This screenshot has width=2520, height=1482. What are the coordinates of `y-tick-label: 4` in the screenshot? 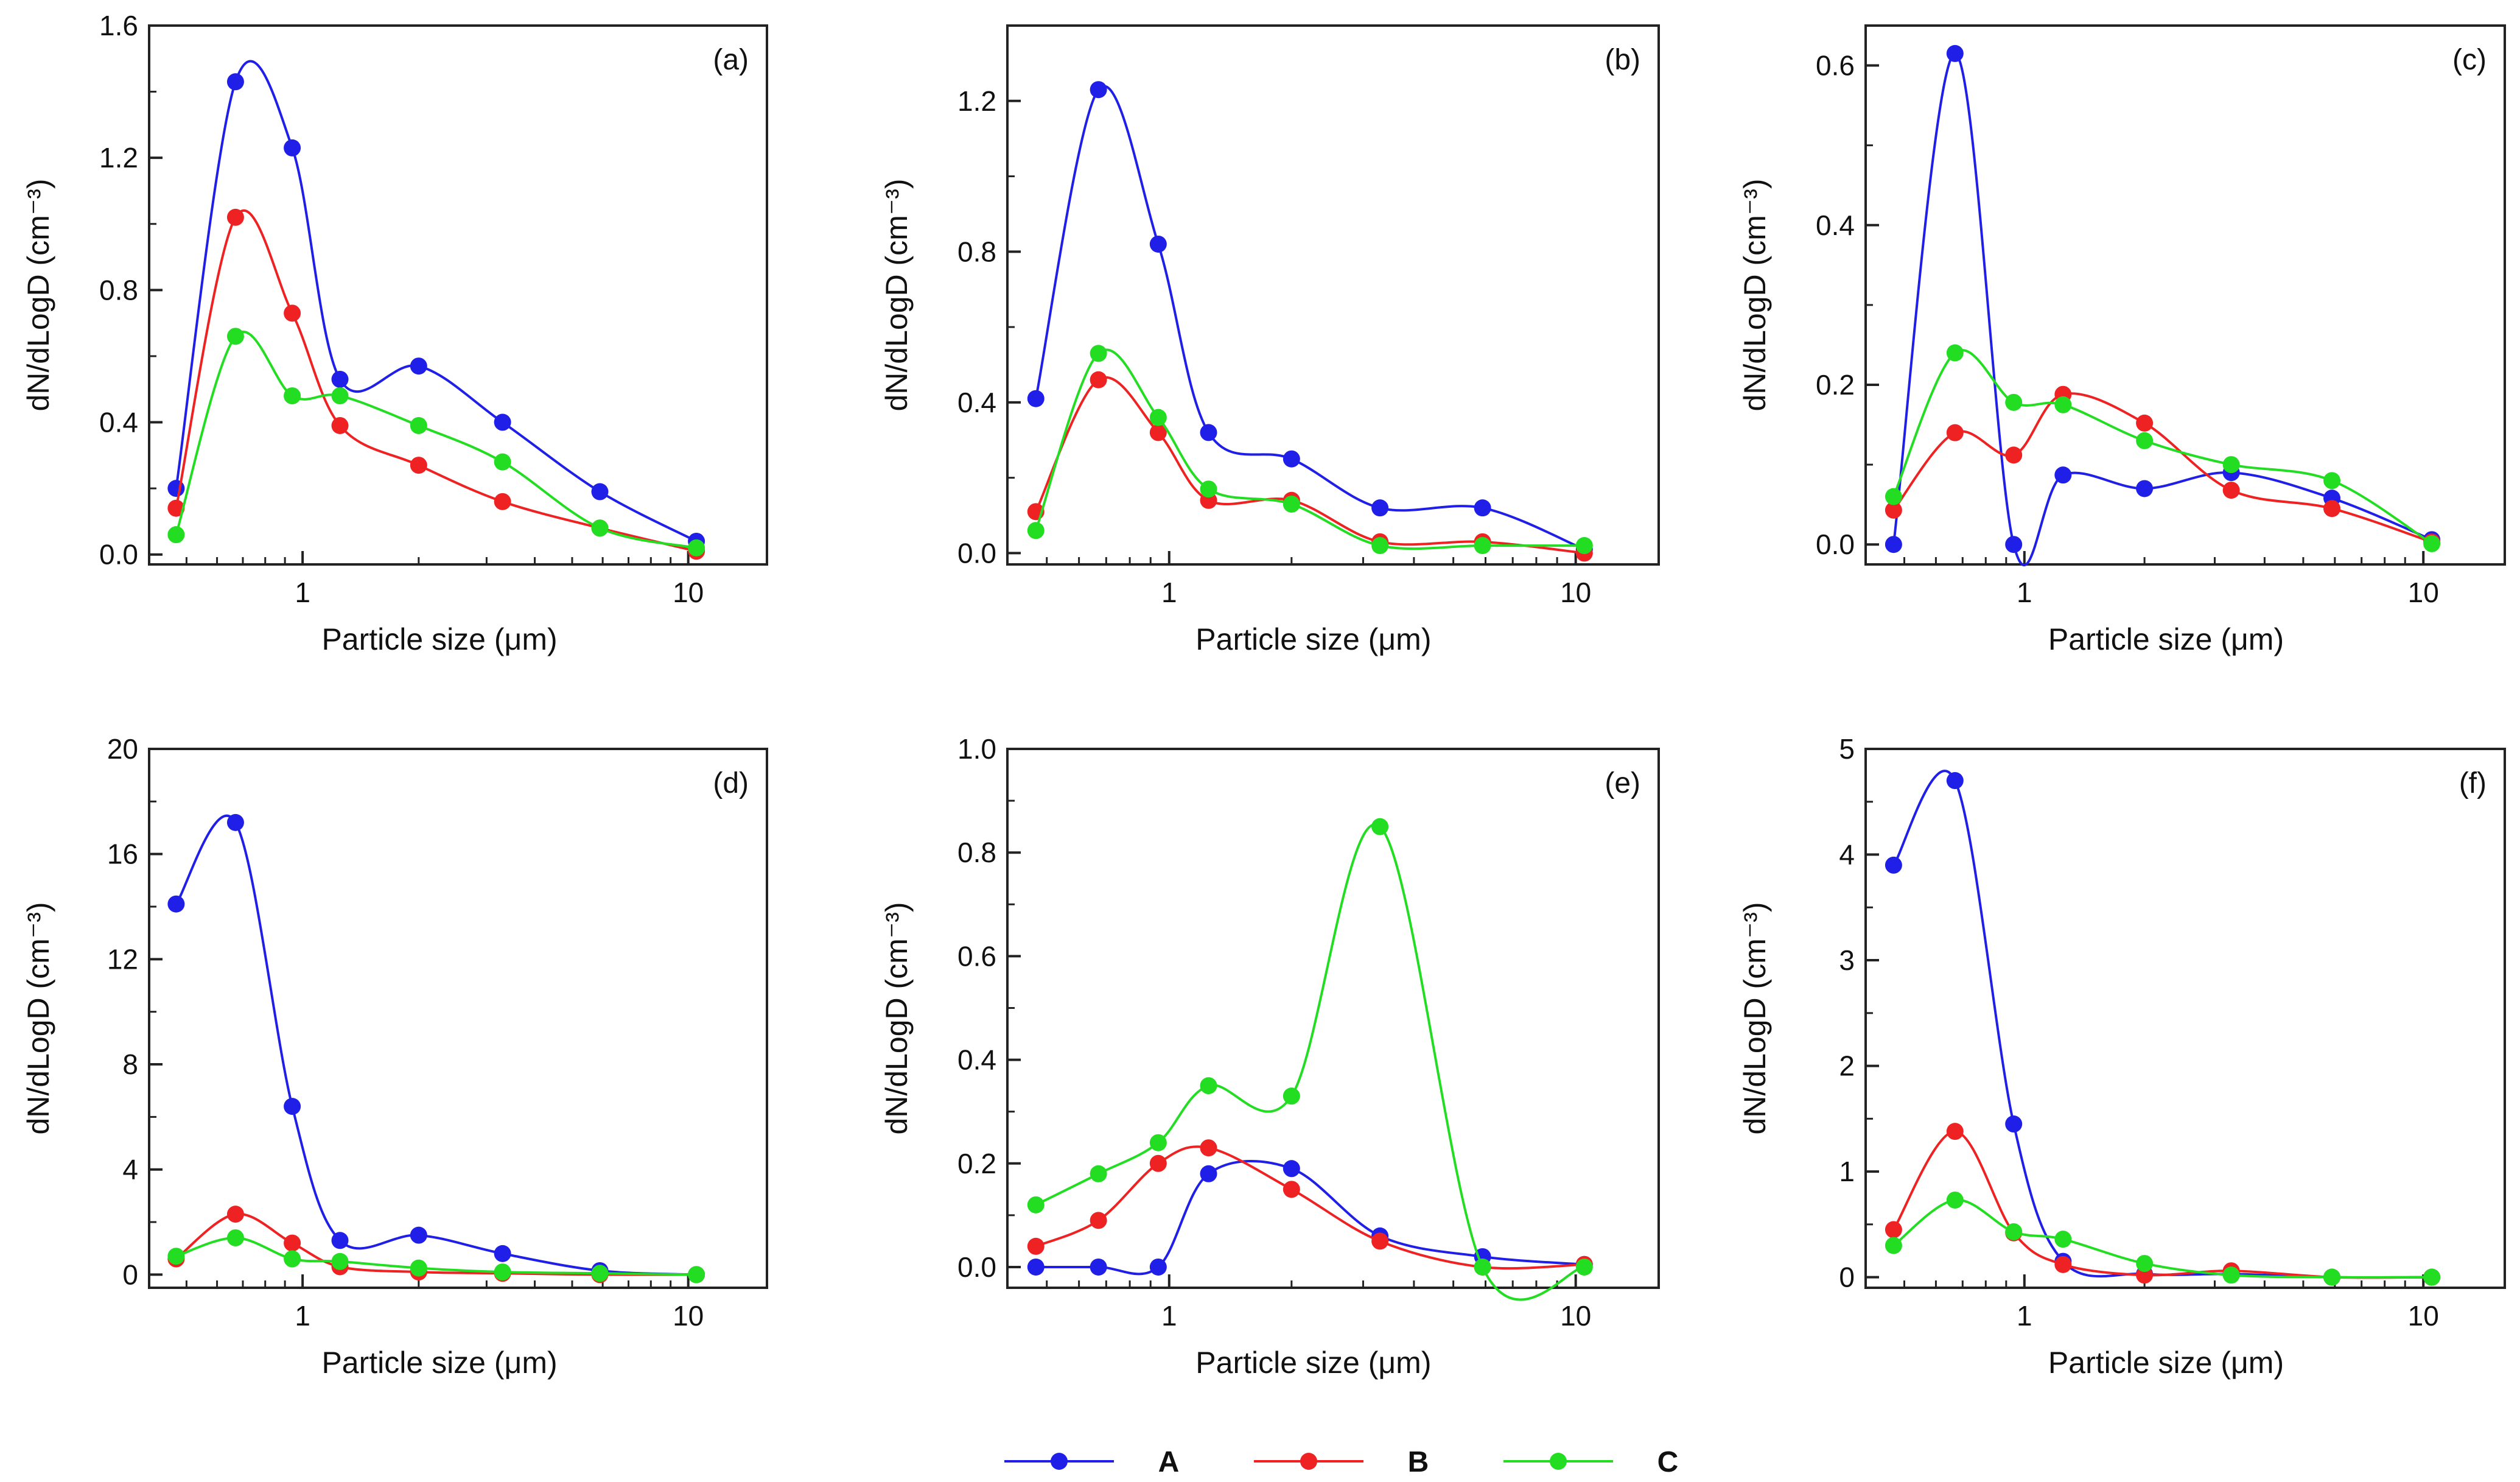 It's located at (1847, 855).